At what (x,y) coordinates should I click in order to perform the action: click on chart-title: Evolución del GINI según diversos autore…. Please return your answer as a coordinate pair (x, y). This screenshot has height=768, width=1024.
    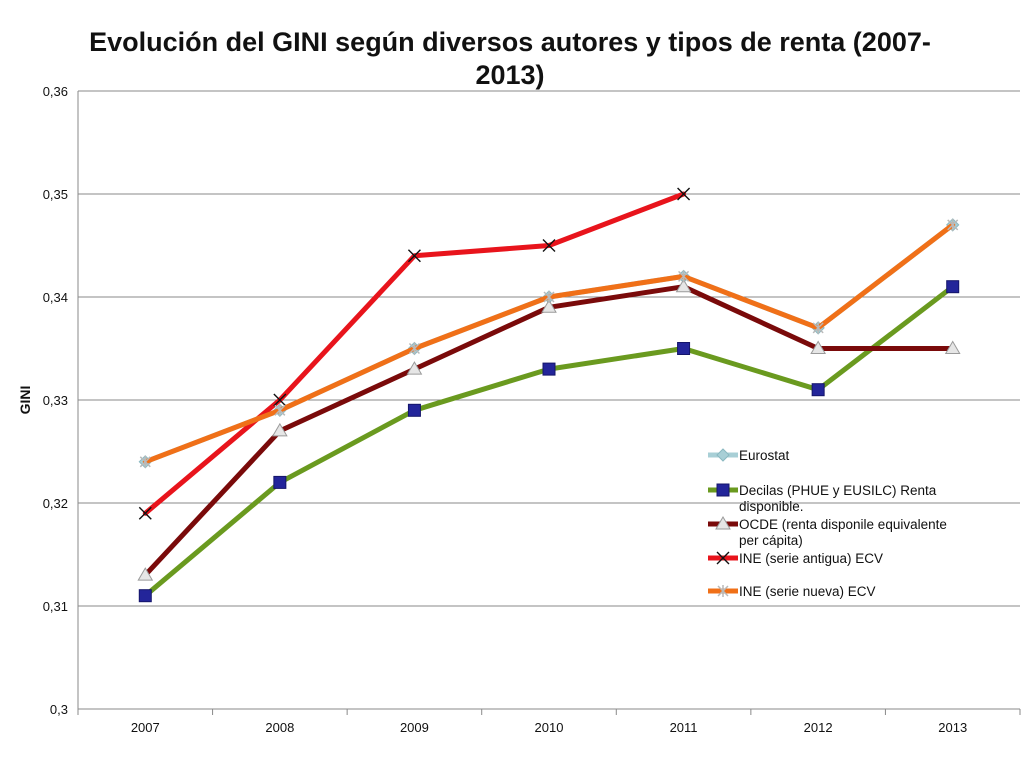
    Looking at the image, I should click on (510, 58).